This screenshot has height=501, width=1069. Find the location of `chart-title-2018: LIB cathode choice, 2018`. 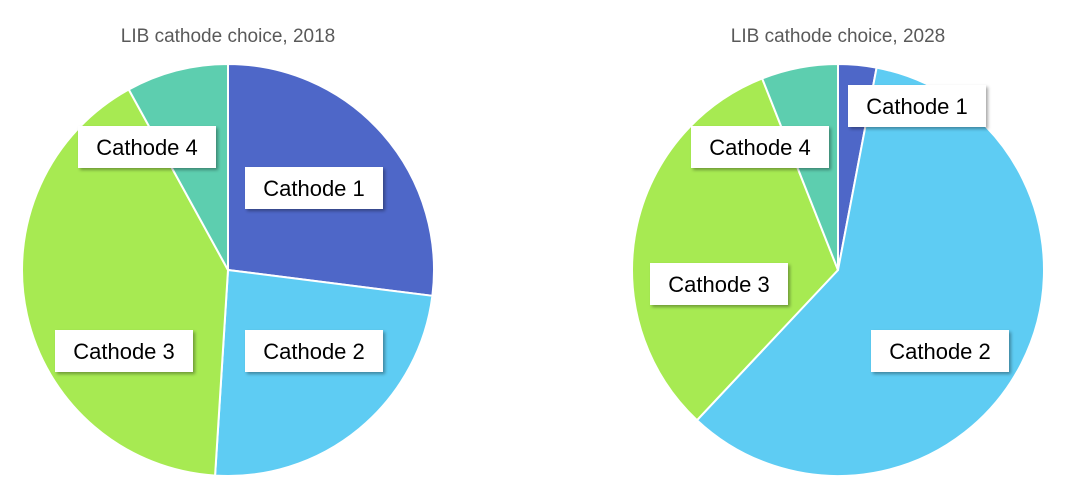

chart-title-2018: LIB cathode choice, 2018 is located at coordinates (228, 36).